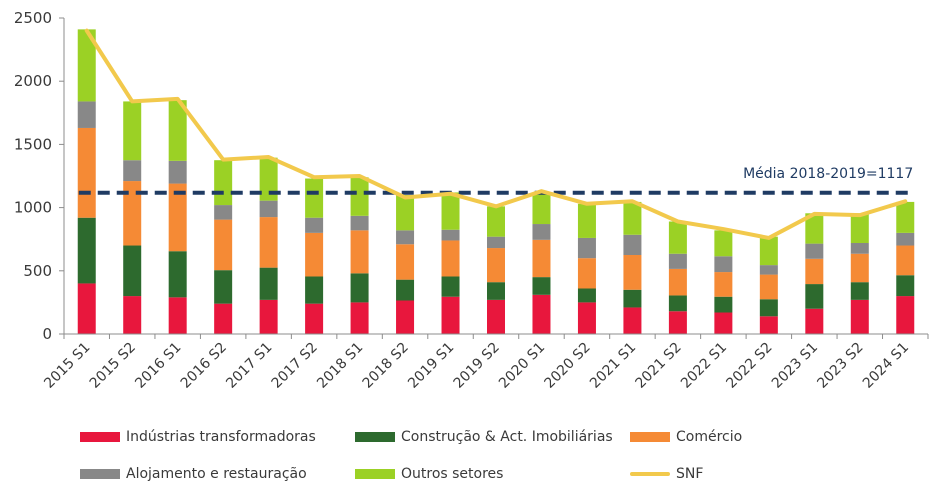 Image resolution: width=937 pixels, height=498 pixels. Describe the element at coordinates (386, 366) in the screenshot. I see `x-tick-label: 2018 S2` at that location.